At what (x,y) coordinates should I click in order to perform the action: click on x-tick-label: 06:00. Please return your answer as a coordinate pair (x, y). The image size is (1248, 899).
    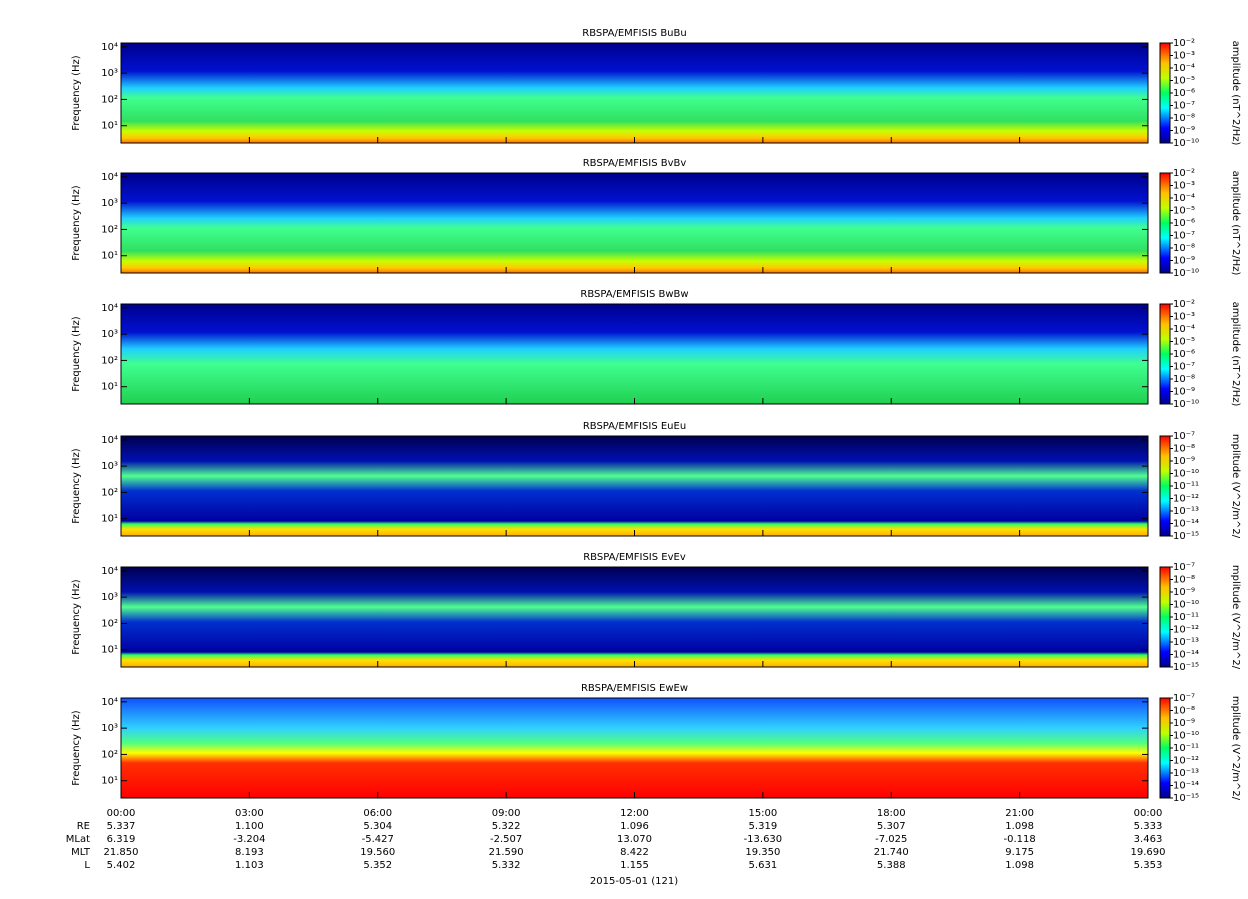
    Looking at the image, I should click on (377, 813).